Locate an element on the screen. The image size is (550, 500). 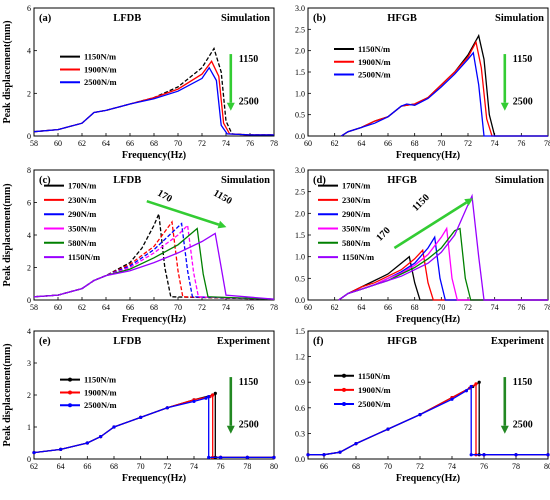
legend: 1150N/m 1900N/m 2500N/m is located at coordinates (88, 69).